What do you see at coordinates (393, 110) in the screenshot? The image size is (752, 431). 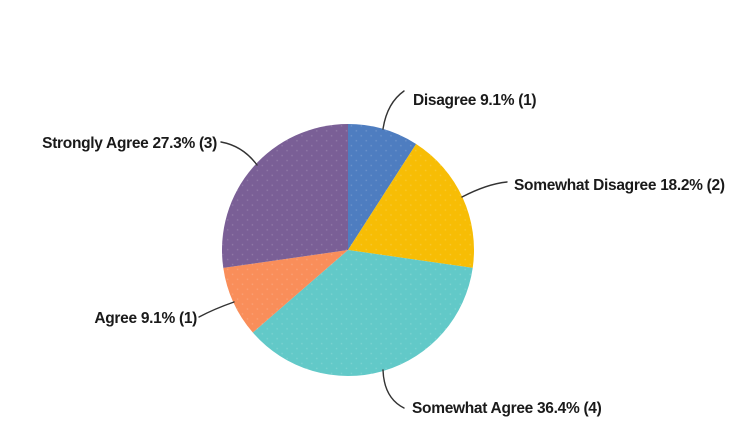 I see `leader-line-disagree` at bounding box center [393, 110].